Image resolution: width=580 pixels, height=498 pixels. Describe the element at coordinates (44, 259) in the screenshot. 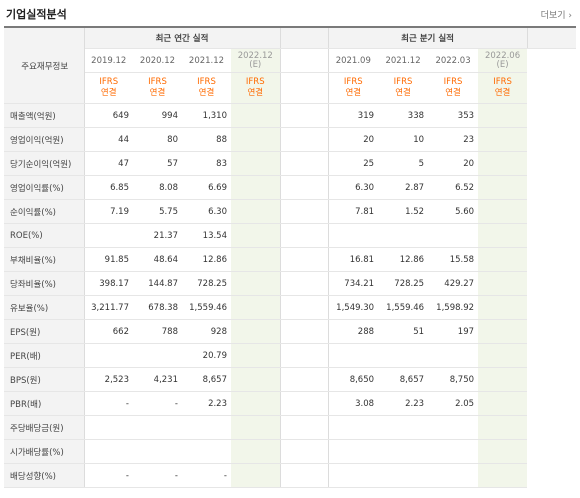

I see `metric-label: 부채비율(%)` at that location.